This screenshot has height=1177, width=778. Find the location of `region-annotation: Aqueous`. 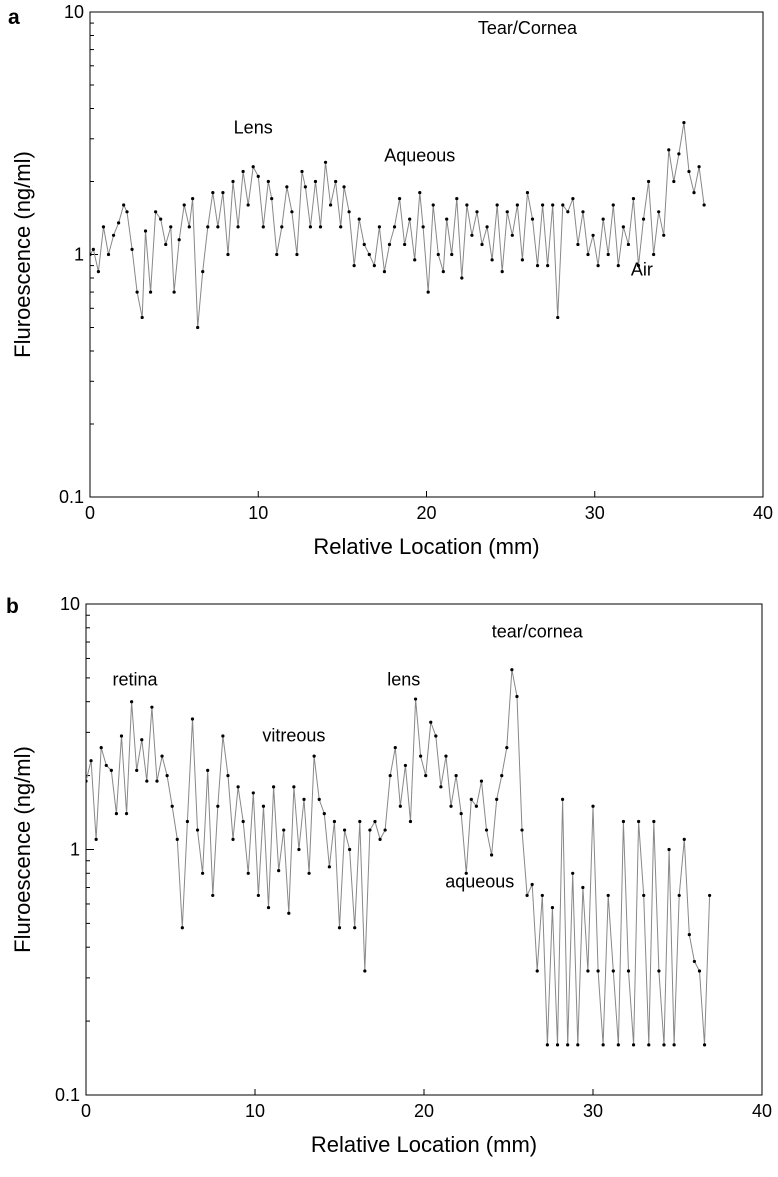

region-annotation: Aqueous is located at coordinates (419, 155).